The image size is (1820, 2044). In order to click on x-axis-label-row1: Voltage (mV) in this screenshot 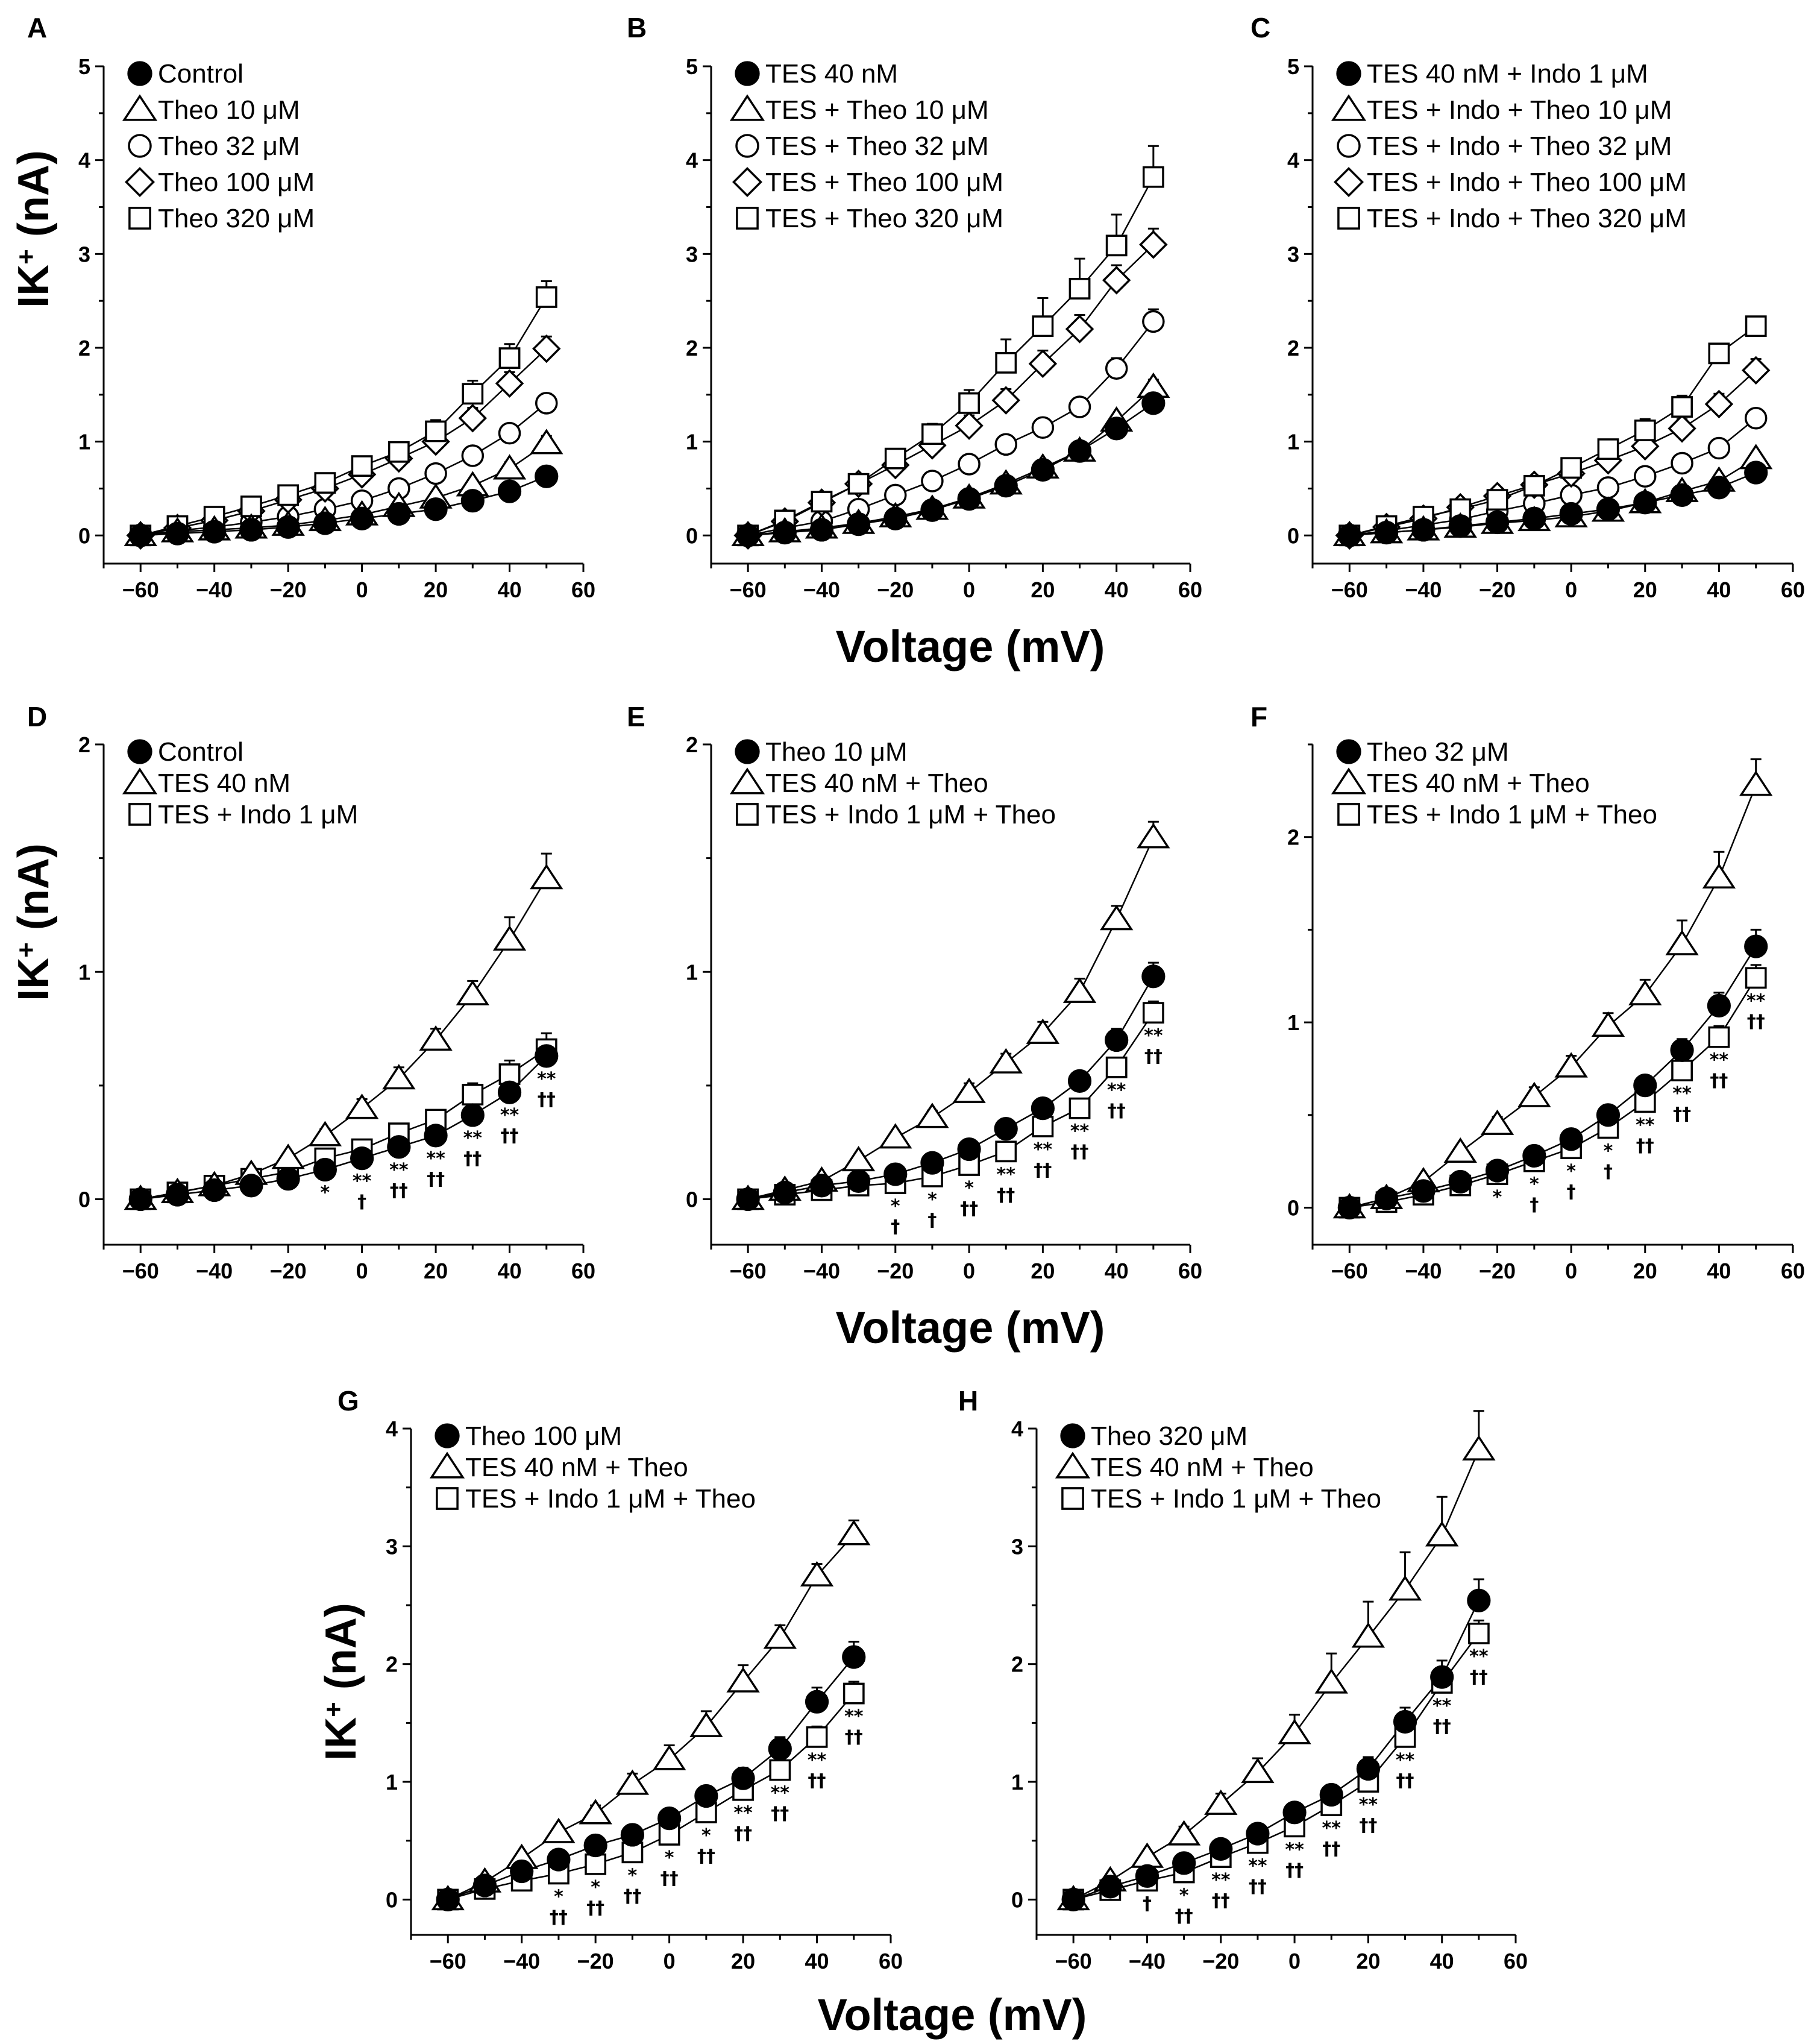, I will do `click(970, 646)`.